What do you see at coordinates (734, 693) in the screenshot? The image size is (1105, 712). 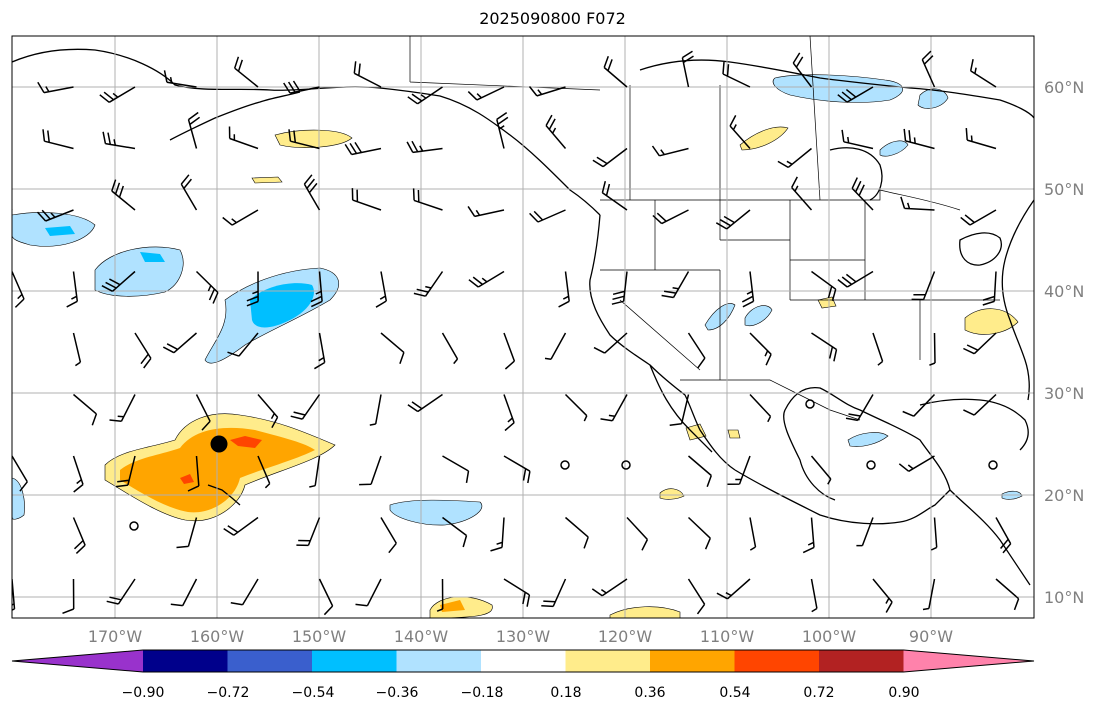 I see `colorbar-tick-label: 0.54` at bounding box center [734, 693].